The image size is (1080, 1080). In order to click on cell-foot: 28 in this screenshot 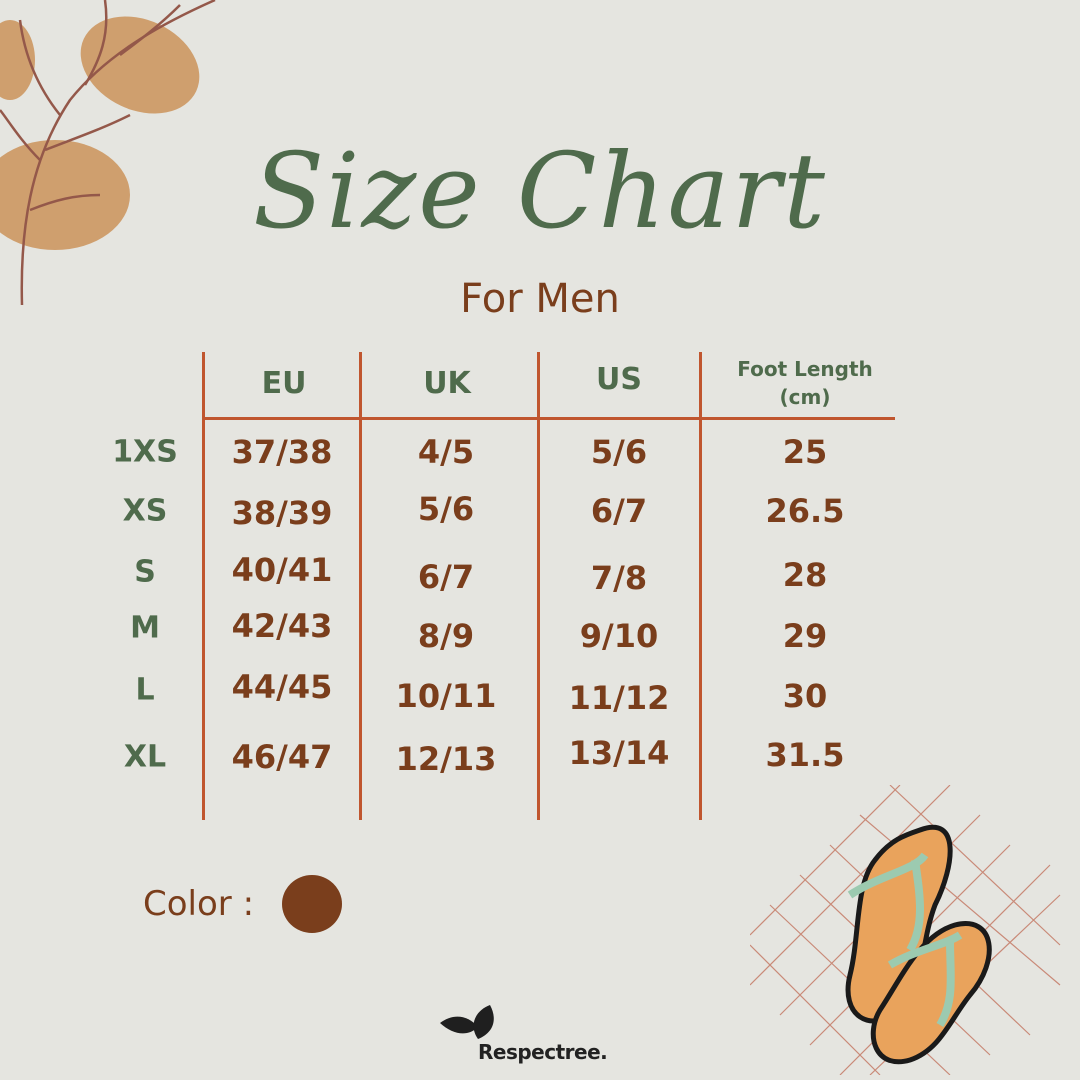, I will do `click(805, 575)`.